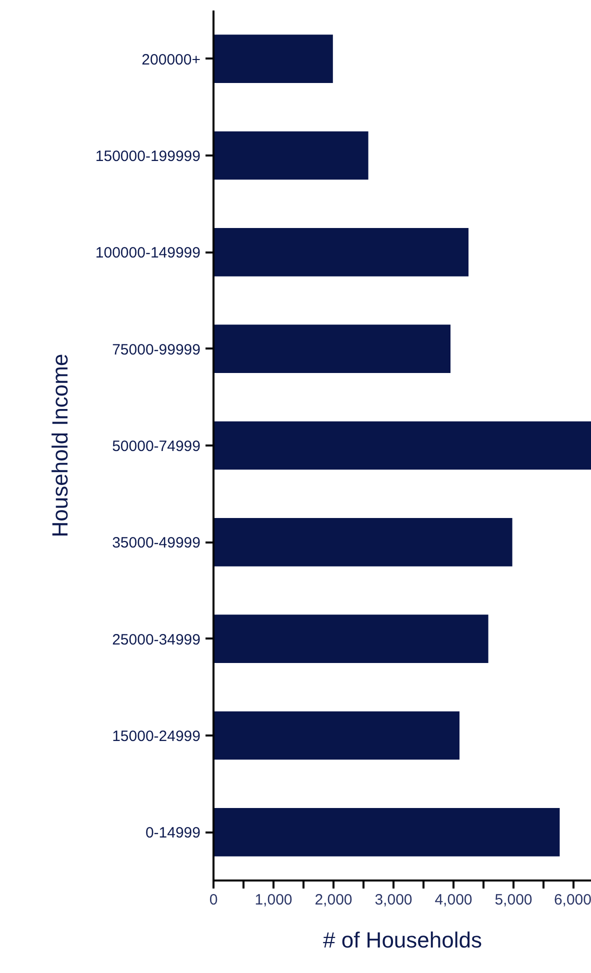 This screenshot has width=591, height=973. Describe the element at coordinates (156, 639) in the screenshot. I see `y-tick-label: 25000-34999` at that location.